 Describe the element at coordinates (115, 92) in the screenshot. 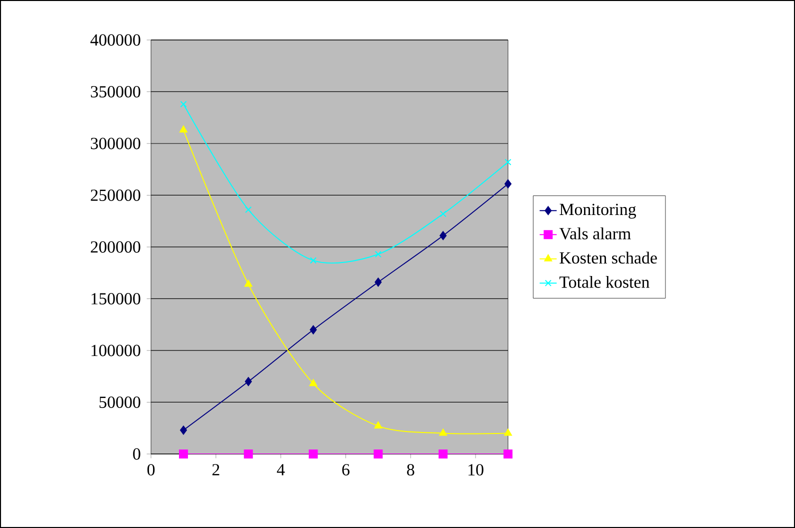

I see `y-tick-label: 350000` at that location.